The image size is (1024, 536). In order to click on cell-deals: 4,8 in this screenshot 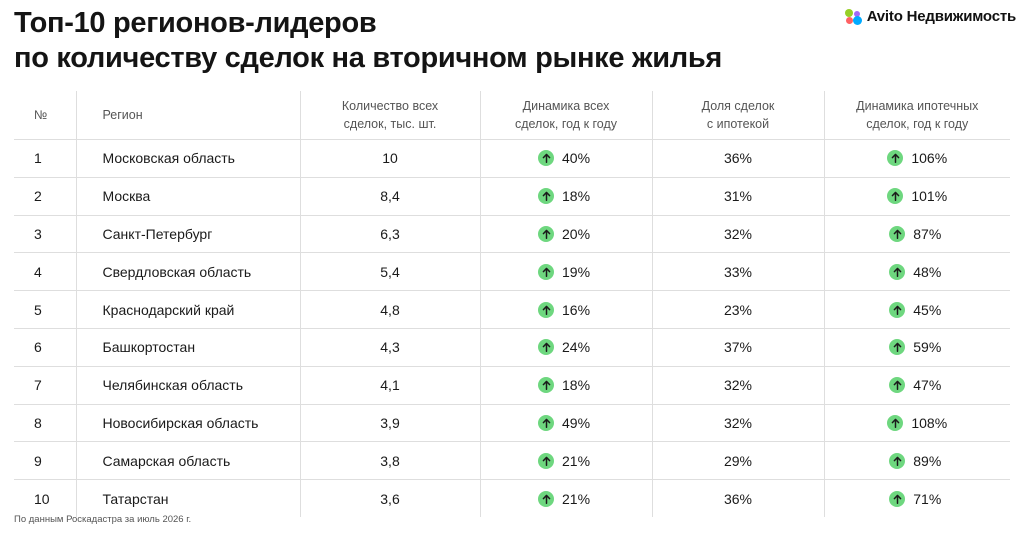, I will do `click(389, 309)`.